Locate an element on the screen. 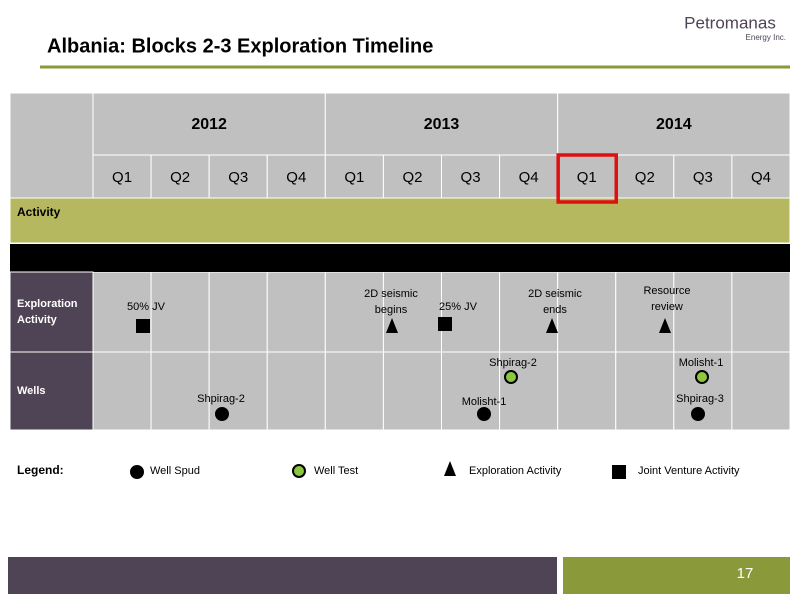  separator-row is located at coordinates (400, 258).